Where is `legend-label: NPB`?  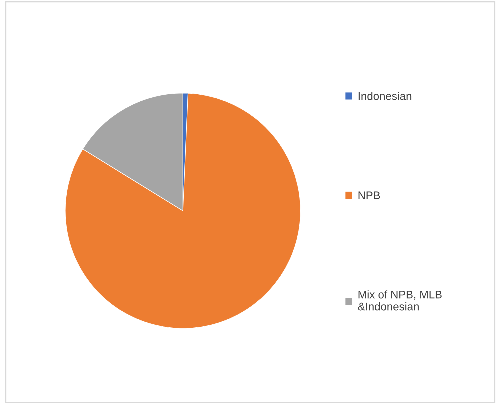 legend-label: NPB is located at coordinates (369, 196).